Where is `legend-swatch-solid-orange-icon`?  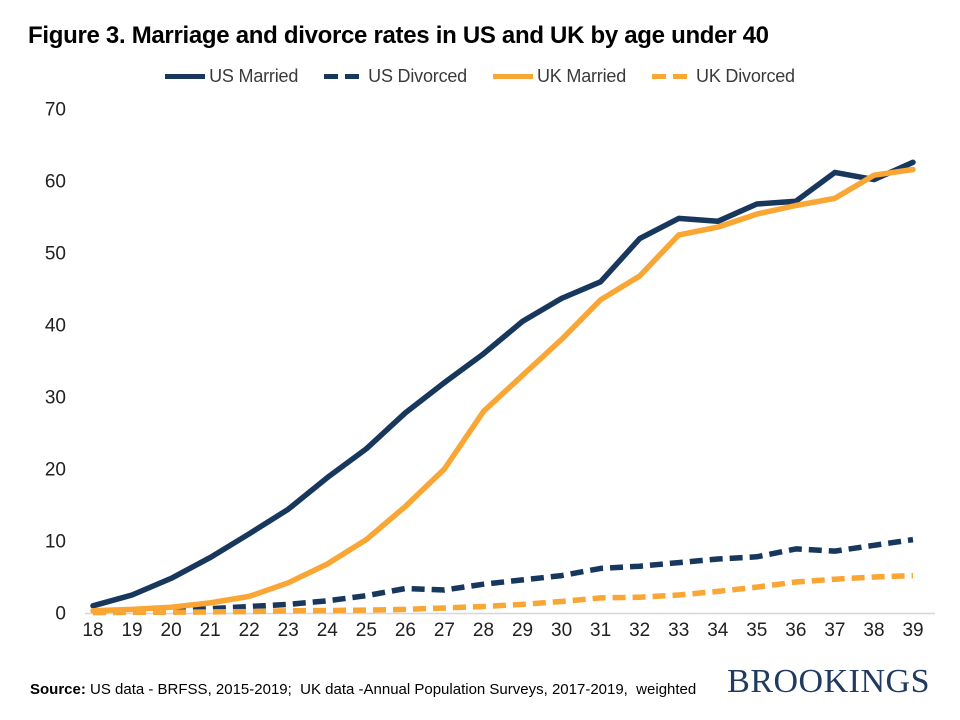
legend-swatch-solid-orange-icon is located at coordinates (513, 76).